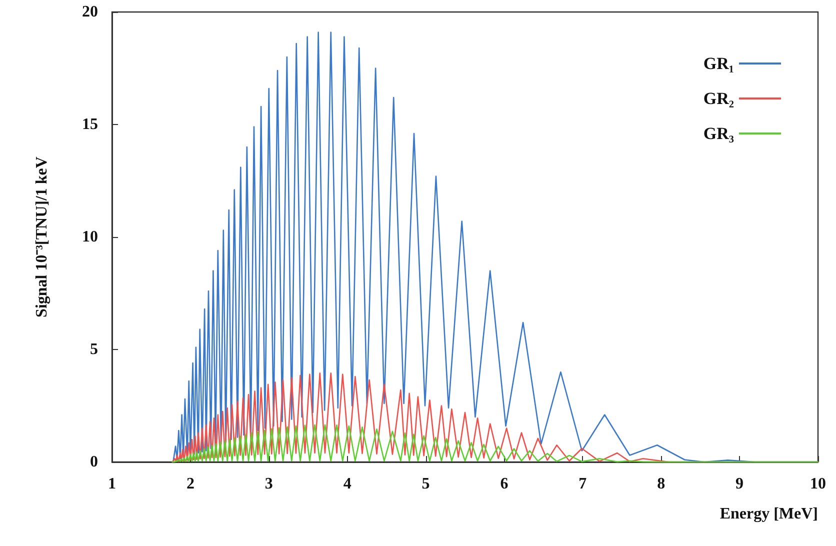  What do you see at coordinates (268, 484) in the screenshot?
I see `x-tick-label: 3` at bounding box center [268, 484].